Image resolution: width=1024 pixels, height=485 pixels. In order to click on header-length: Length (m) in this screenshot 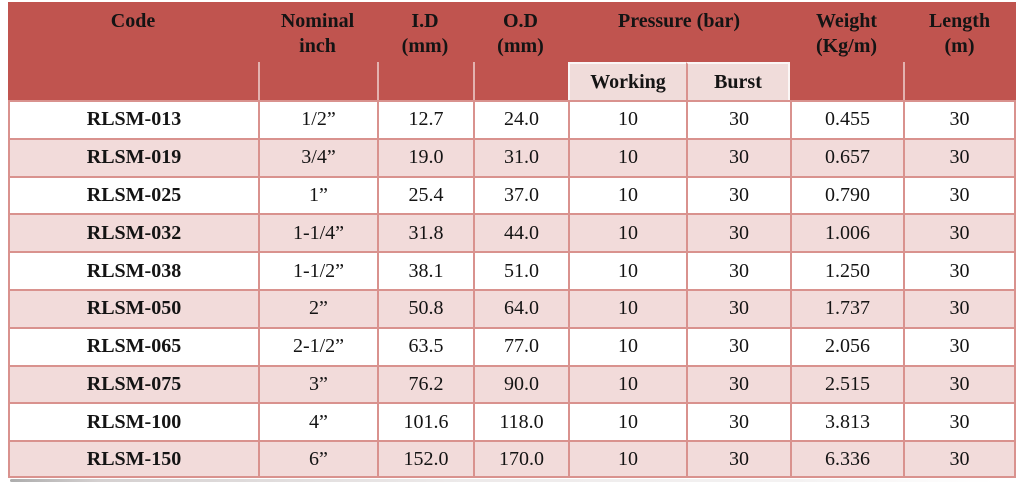, I will do `click(959, 32)`.